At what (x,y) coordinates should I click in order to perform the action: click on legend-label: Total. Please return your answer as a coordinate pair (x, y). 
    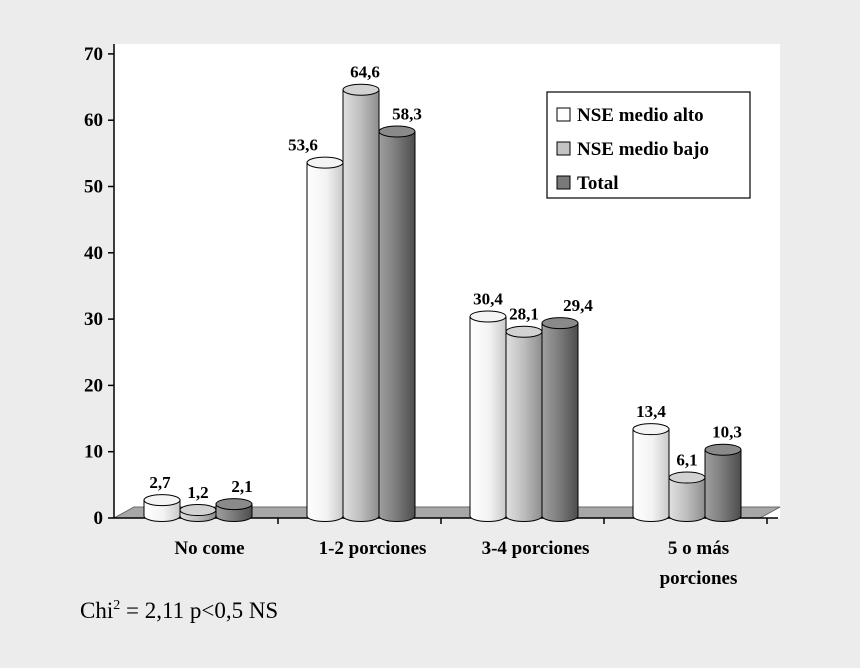
    Looking at the image, I should click on (598, 183).